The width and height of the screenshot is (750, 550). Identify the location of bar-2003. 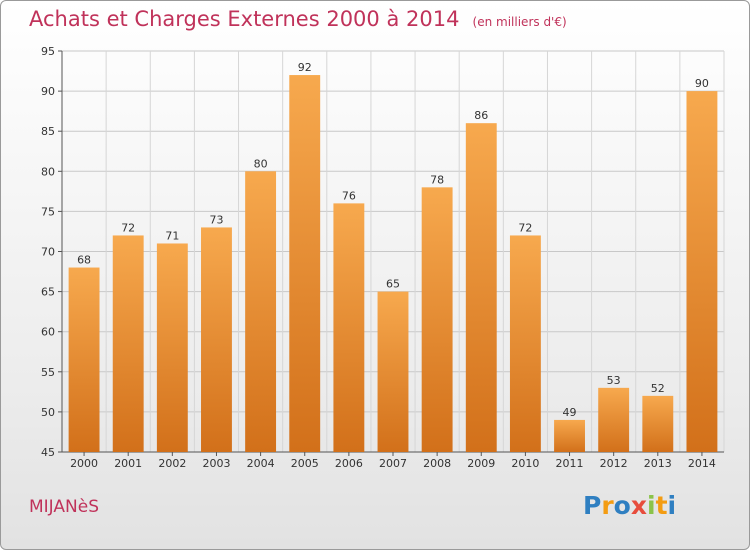
(216, 339).